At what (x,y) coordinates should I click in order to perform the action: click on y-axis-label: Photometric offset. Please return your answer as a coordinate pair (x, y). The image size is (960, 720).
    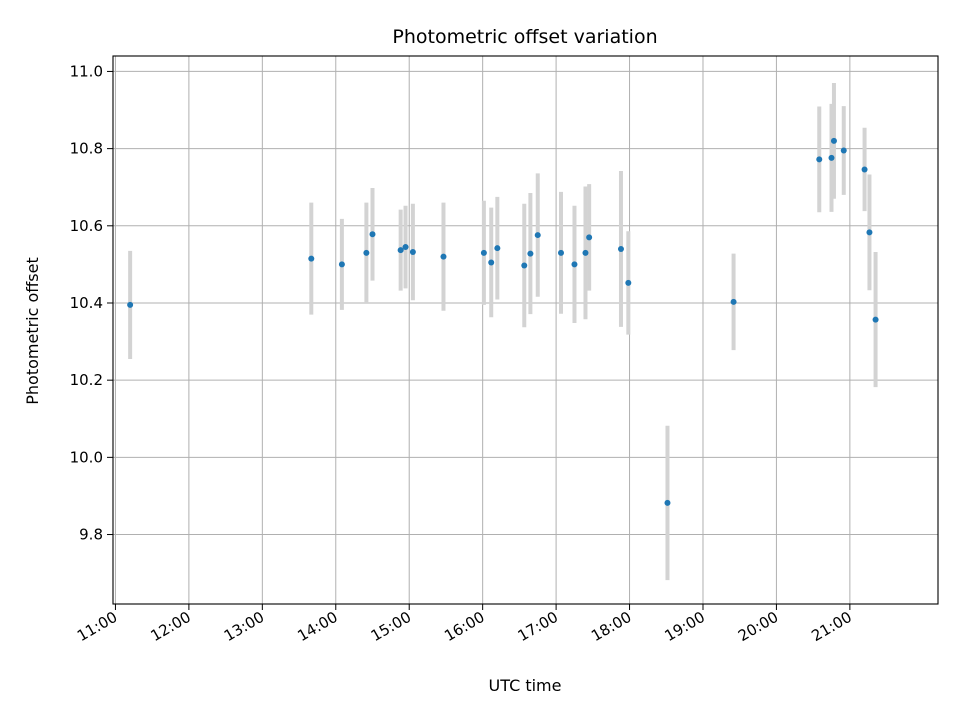
    Looking at the image, I should click on (32, 331).